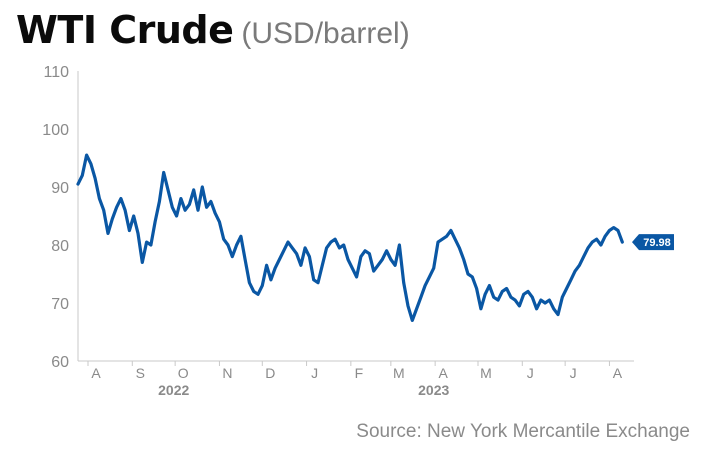  I want to click on x-tick-label: N, so click(227, 373).